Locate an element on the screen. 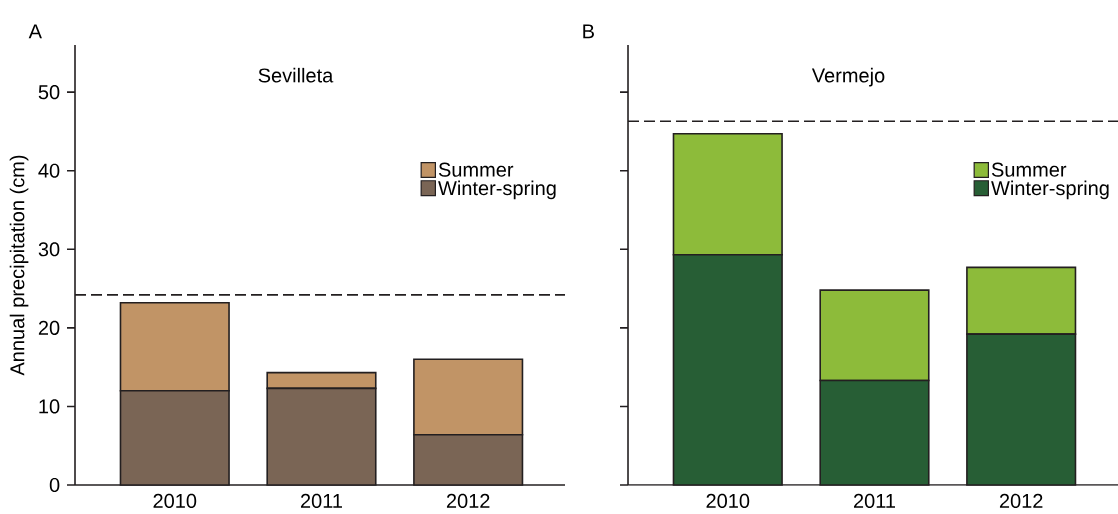 The image size is (1118, 514). y-tick-label: 40 is located at coordinates (49, 170).